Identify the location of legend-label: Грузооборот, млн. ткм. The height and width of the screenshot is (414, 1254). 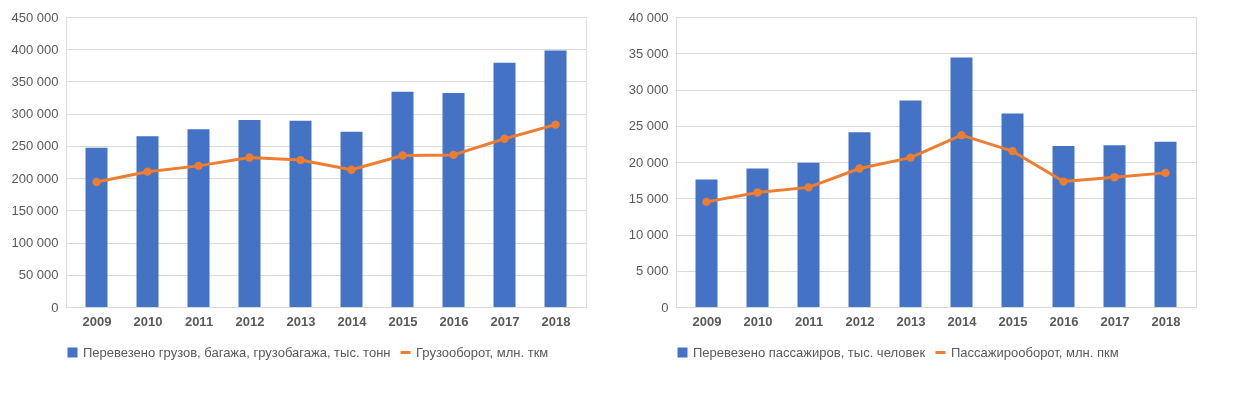
(482, 352).